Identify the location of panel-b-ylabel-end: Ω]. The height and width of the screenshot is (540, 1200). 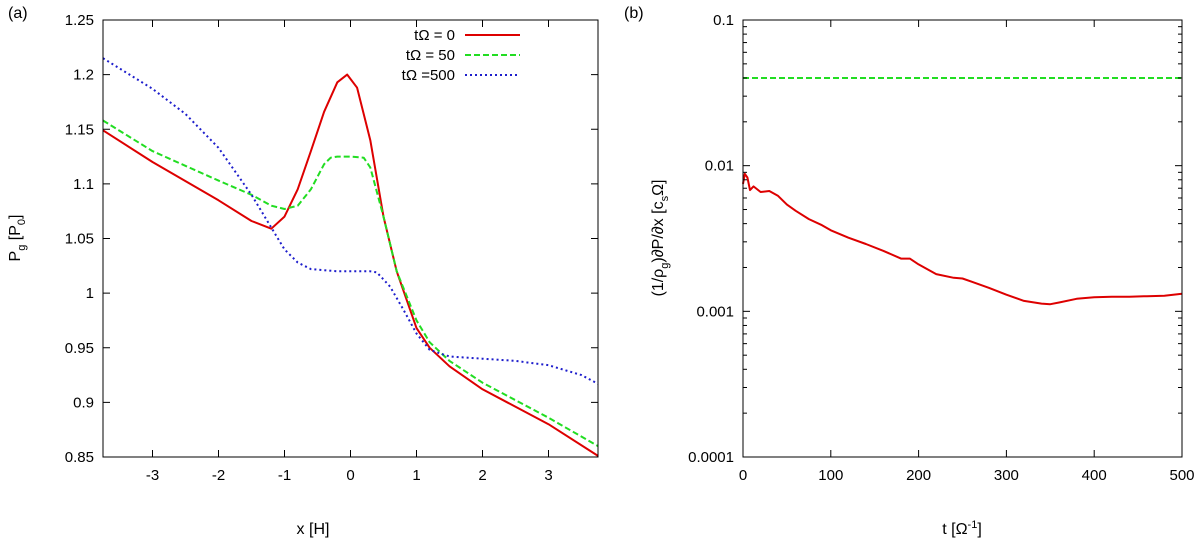
(658, 188).